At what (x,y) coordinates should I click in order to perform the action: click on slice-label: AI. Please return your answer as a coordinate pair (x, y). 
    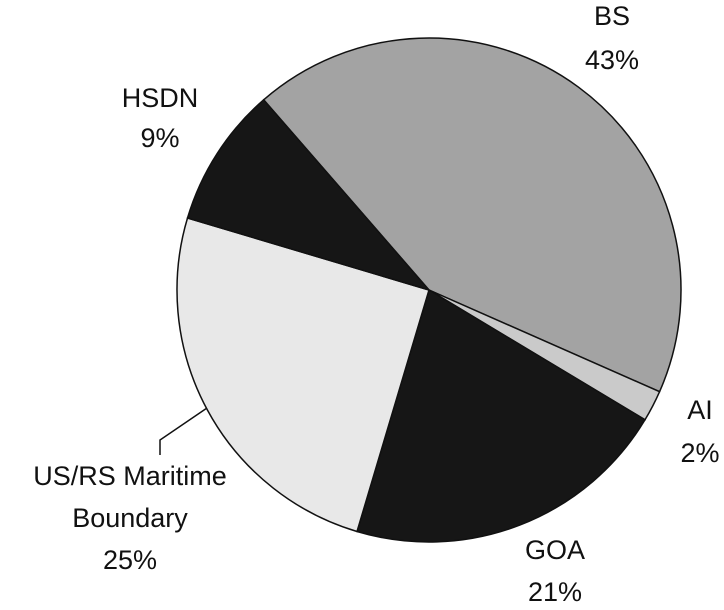
    Looking at the image, I should click on (700, 410).